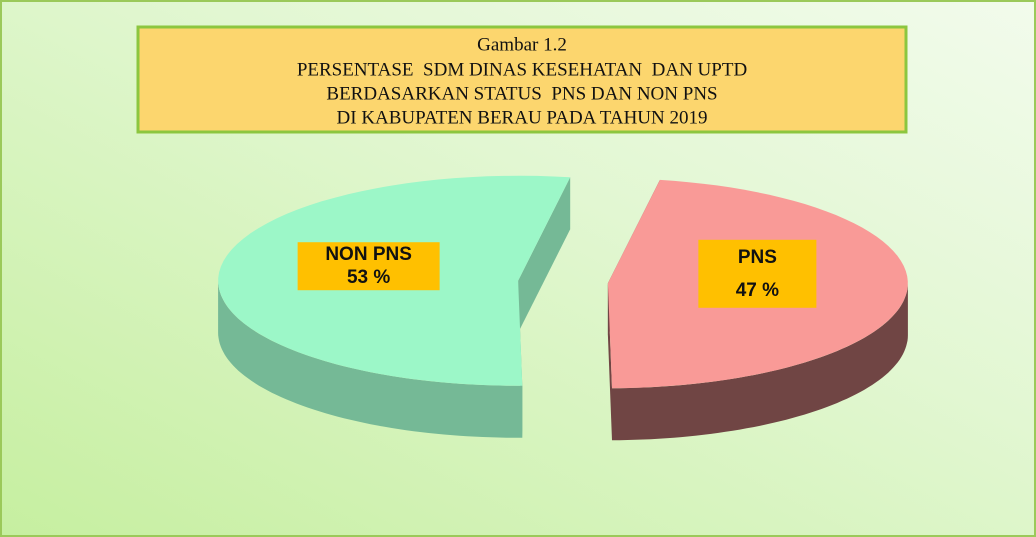  What do you see at coordinates (521, 93) in the screenshot?
I see `chart-title: BERDASARKAN STATUS PNS DAN NON PNS` at bounding box center [521, 93].